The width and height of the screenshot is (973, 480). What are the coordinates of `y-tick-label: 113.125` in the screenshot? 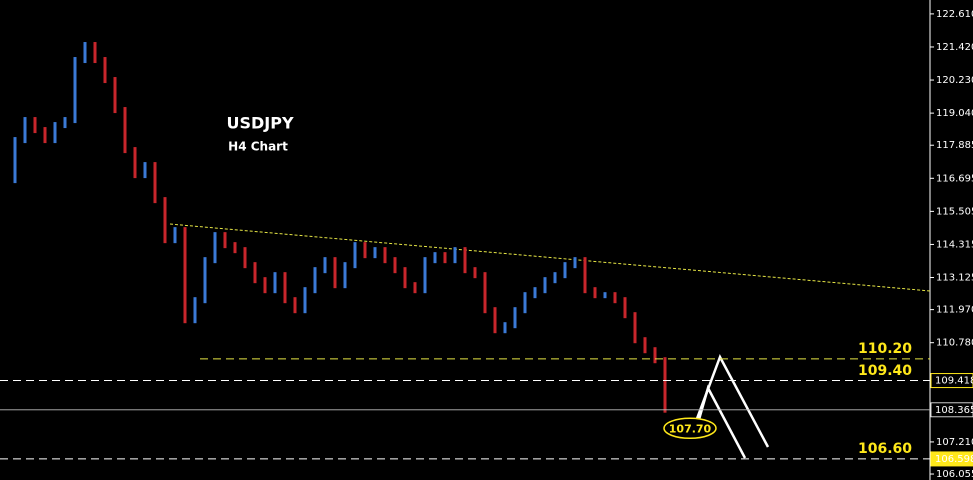 It's located at (954, 278).